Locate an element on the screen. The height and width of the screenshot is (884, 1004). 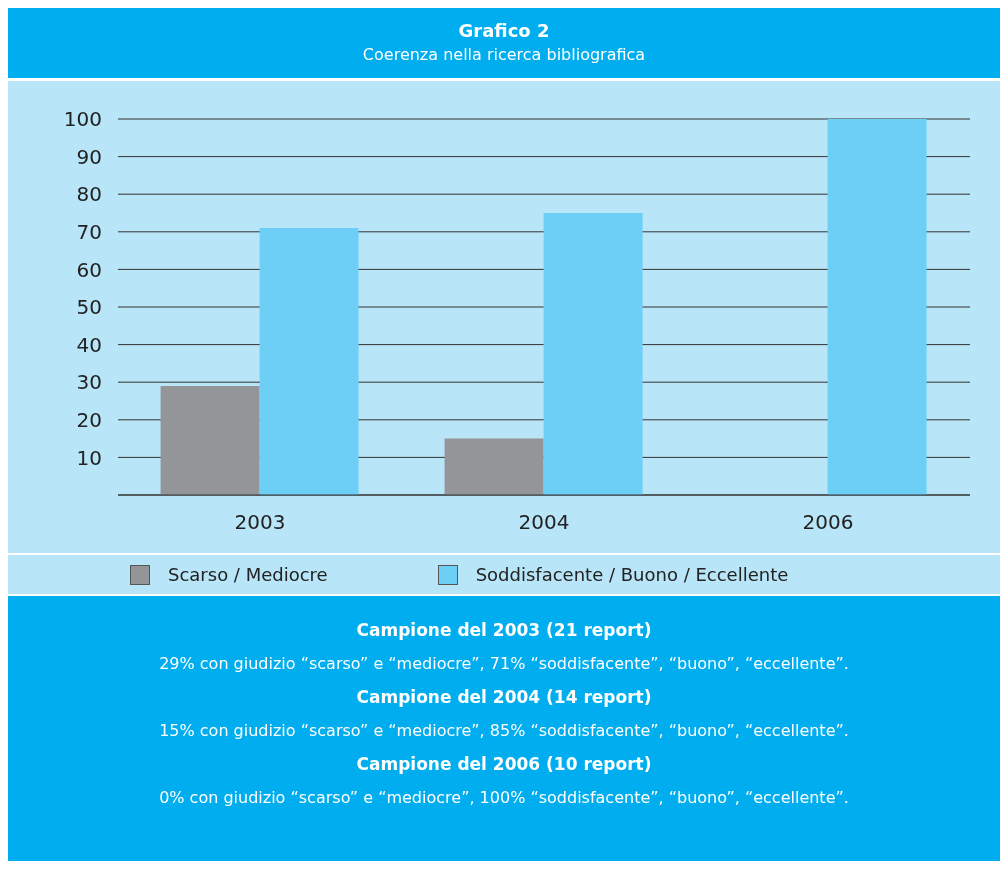
y-tick-label: 30 is located at coordinates (89, 382).